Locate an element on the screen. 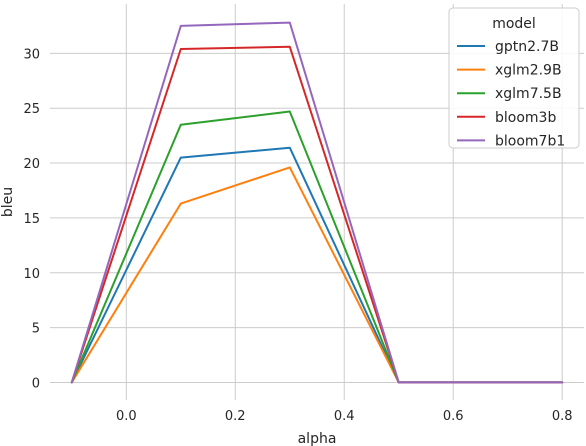  y-tick-label: 0 is located at coordinates (36, 383).